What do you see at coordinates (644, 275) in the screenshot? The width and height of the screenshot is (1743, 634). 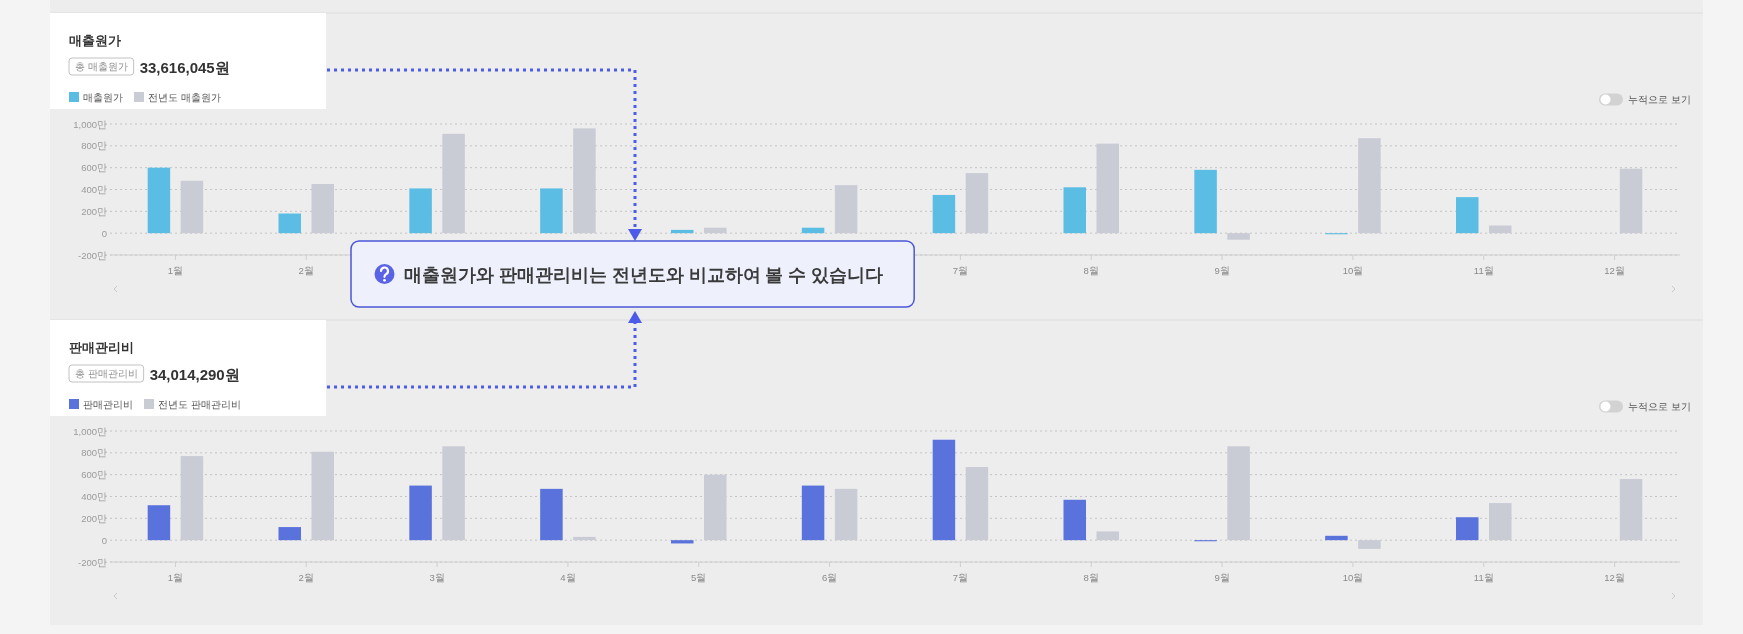 I see `text: 매출원가와 판매관리비는 전년도와 비교하여 볼 수 있습니다` at bounding box center [644, 275].